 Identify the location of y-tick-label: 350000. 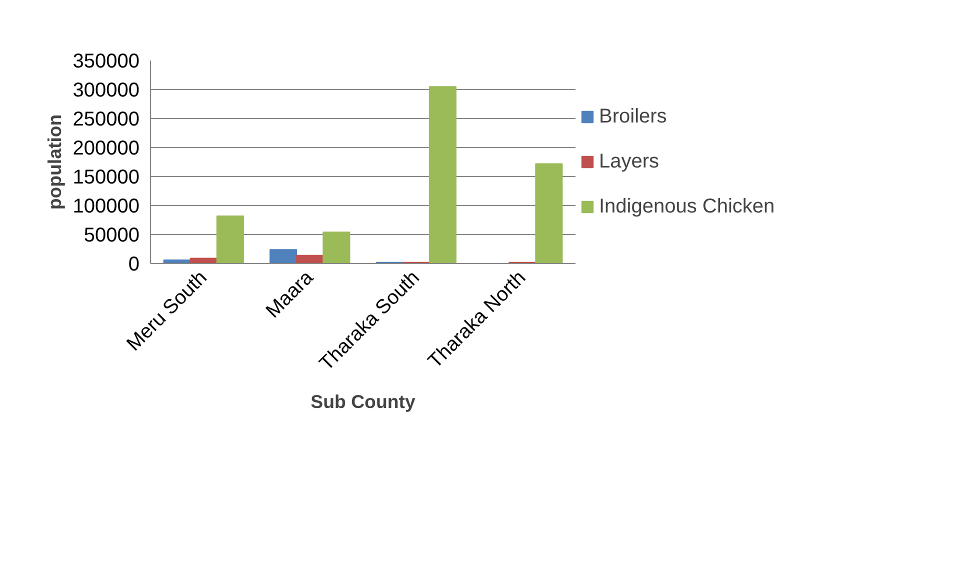
(106, 61).